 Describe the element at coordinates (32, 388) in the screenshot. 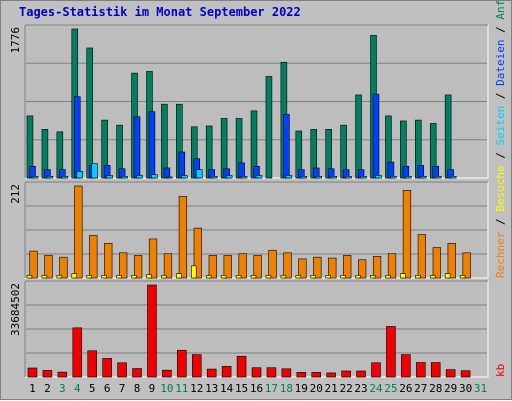

I see `x-tick-label-day-1: 1` at that location.